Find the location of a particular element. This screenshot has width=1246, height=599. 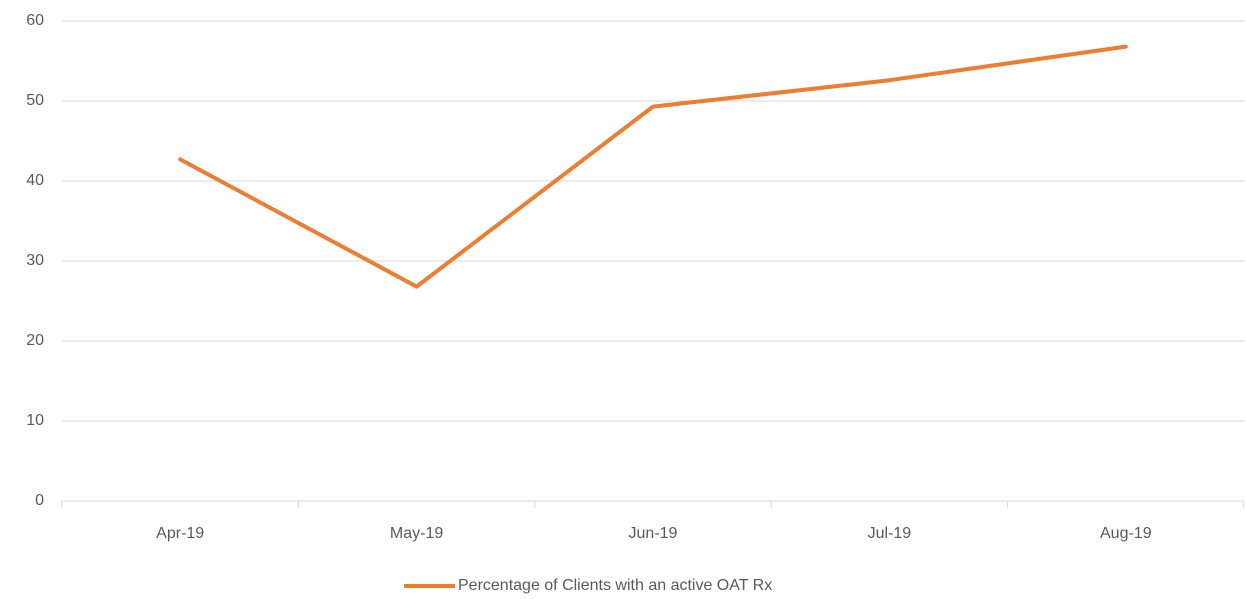

x-tick-label: Aug-19 is located at coordinates (1126, 533).